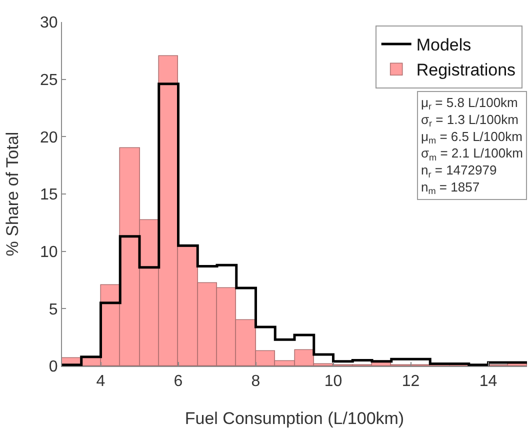 This screenshot has height=428, width=529. What do you see at coordinates (459, 171) in the screenshot?
I see `annotation: n$_{r}$ = 1472979` at bounding box center [459, 171].